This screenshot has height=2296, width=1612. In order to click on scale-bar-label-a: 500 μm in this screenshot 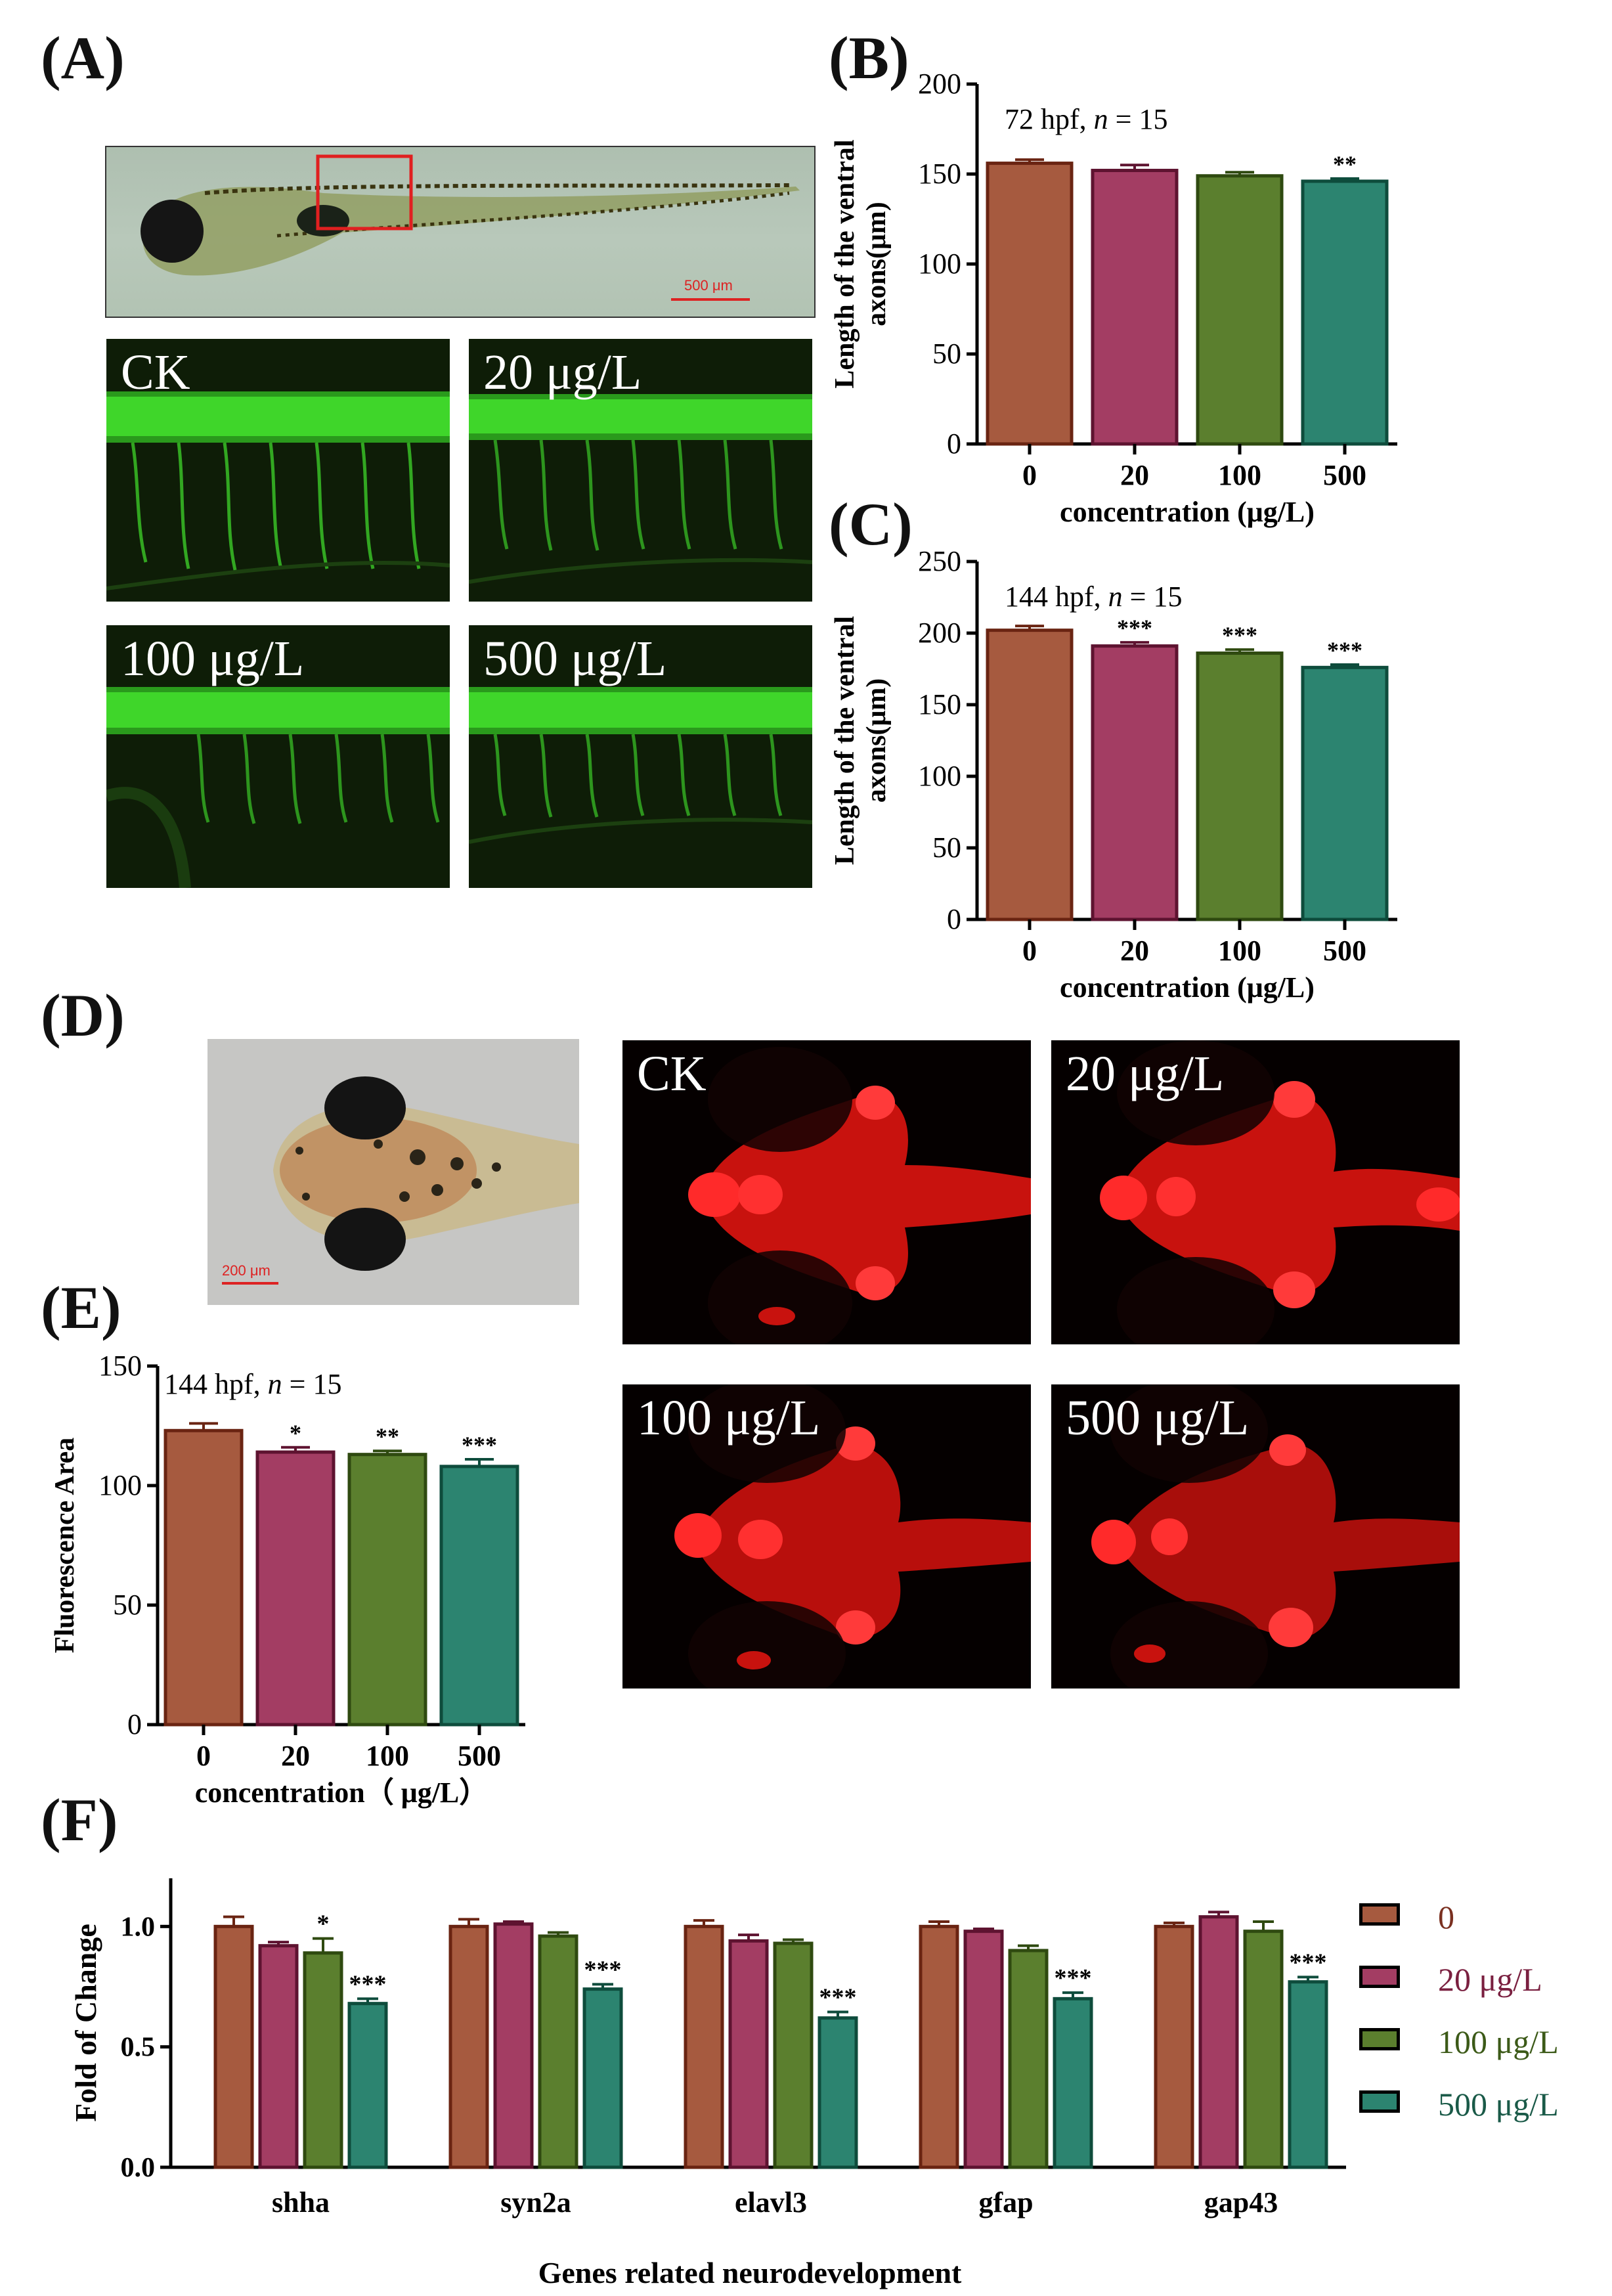, I will do `click(708, 285)`.